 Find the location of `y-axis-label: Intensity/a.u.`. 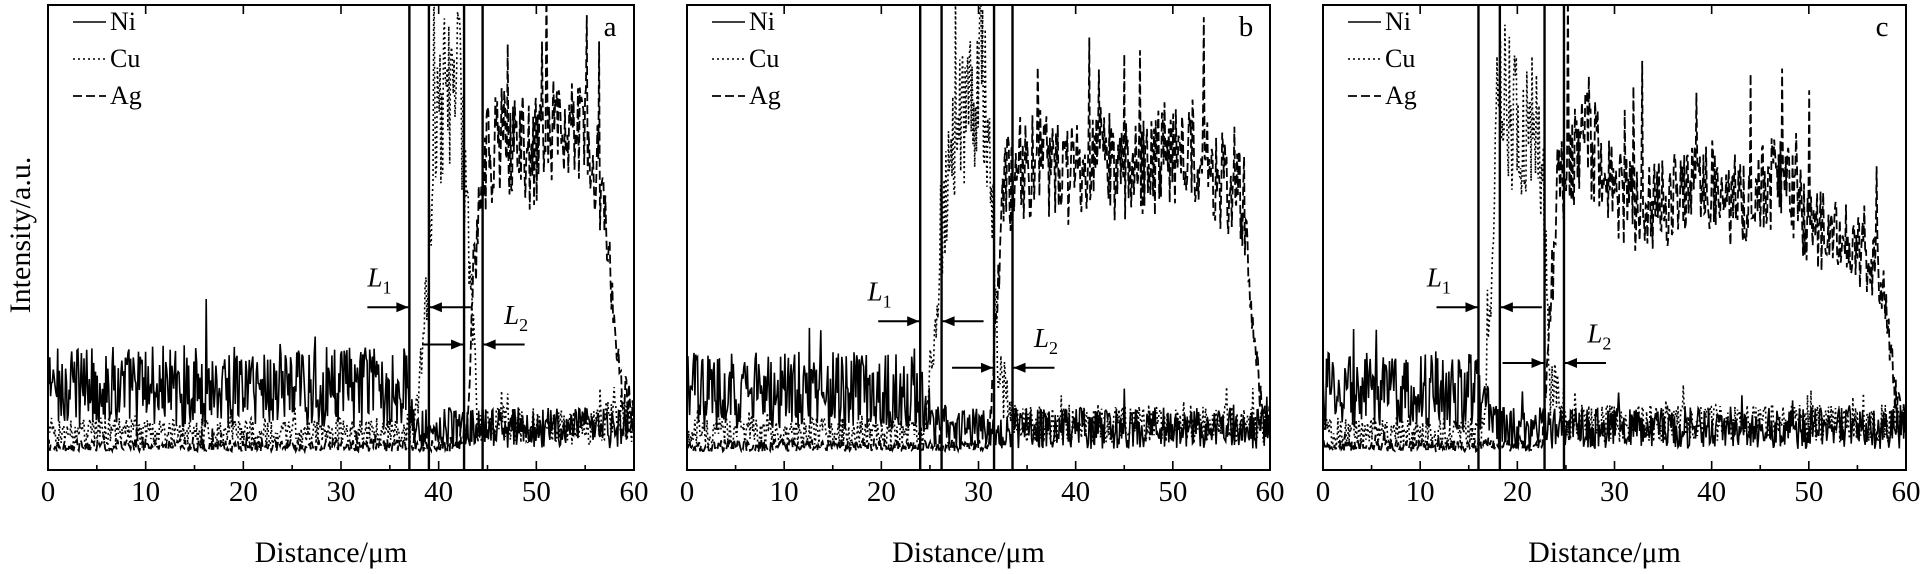

y-axis-label: Intensity/a.u. is located at coordinates (20, 235).